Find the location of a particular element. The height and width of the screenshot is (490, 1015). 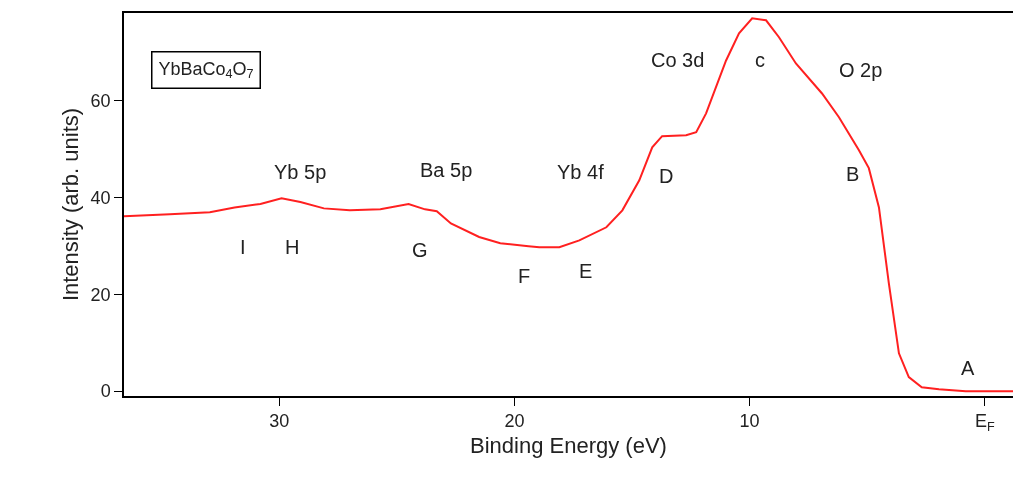

annotation: O 2p is located at coordinates (861, 70).